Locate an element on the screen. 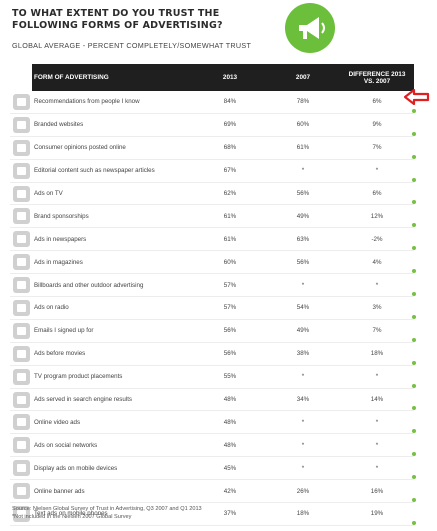  table-row: Emails I signed up for 56% 49% 7% is located at coordinates (213, 331).